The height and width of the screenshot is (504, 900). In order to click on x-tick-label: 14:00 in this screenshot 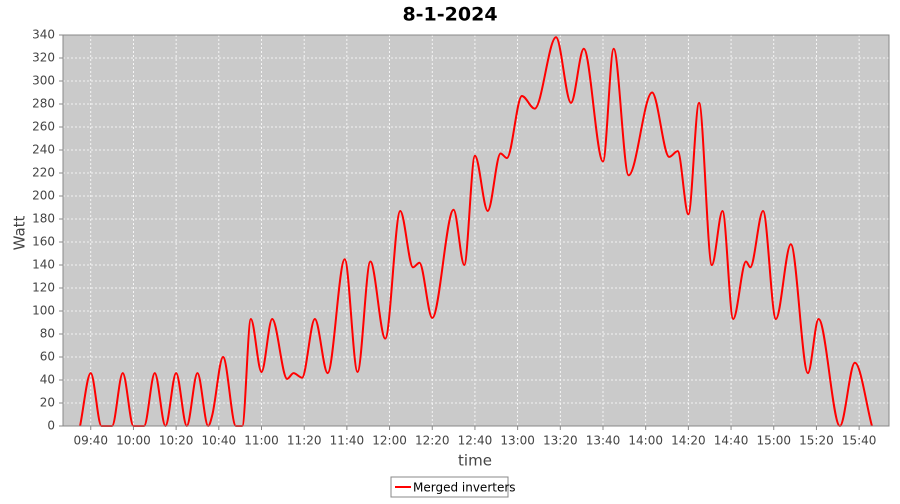, I will do `click(645, 441)`.